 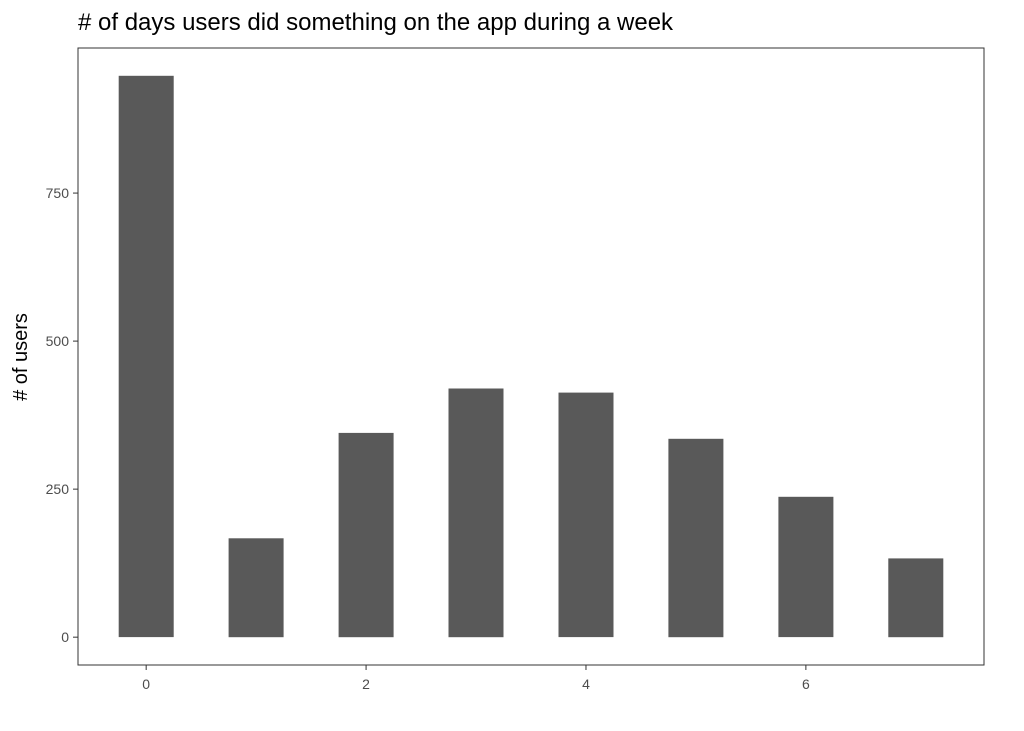 What do you see at coordinates (58, 489) in the screenshot?
I see `y-tick-label-250: 250` at bounding box center [58, 489].